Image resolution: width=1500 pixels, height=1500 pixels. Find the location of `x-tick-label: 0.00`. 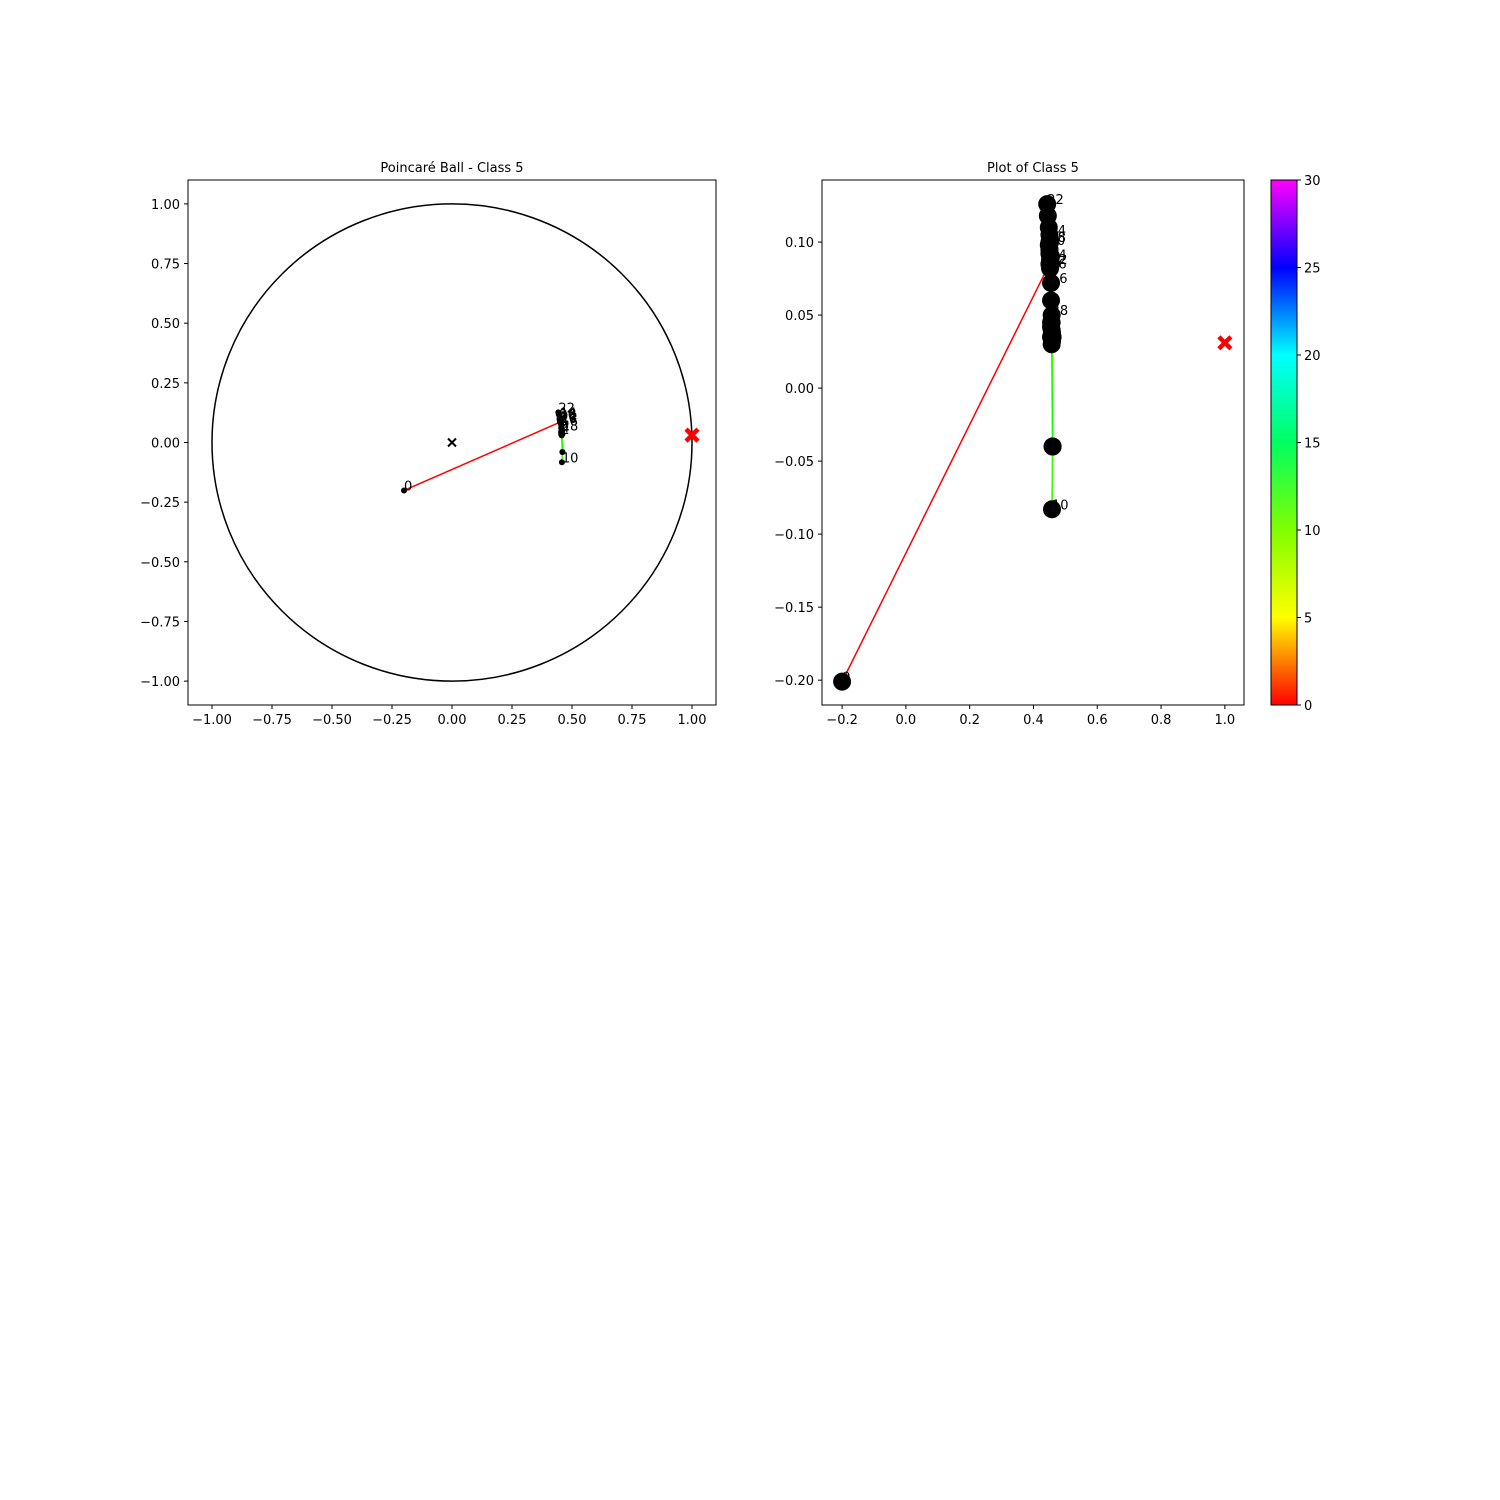

x-tick-label: 0.00 is located at coordinates (452, 720).